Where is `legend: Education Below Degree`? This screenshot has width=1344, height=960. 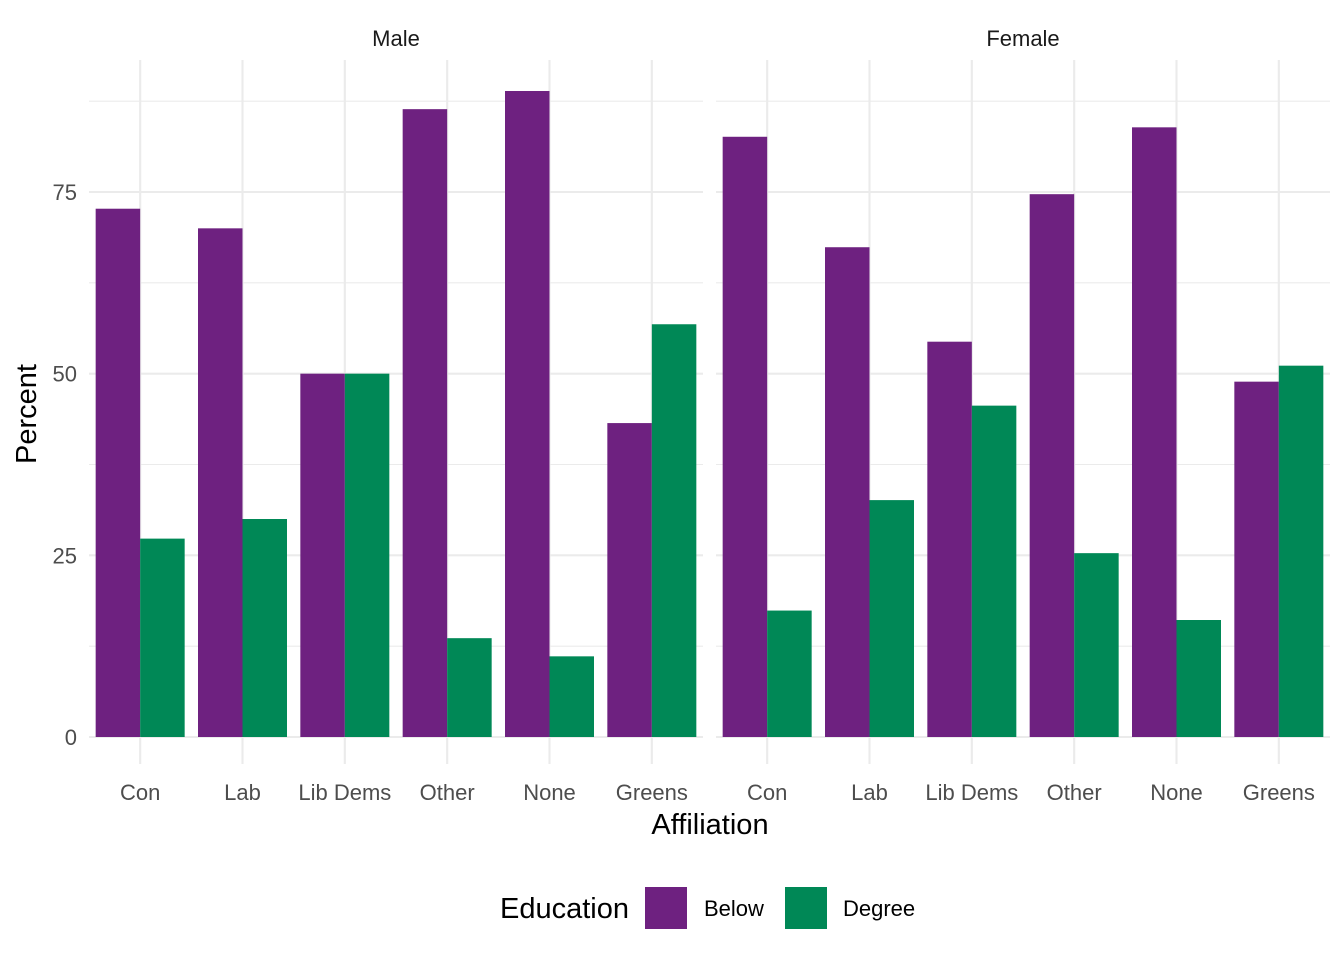 legend: Education Below Degree is located at coordinates (707, 908).